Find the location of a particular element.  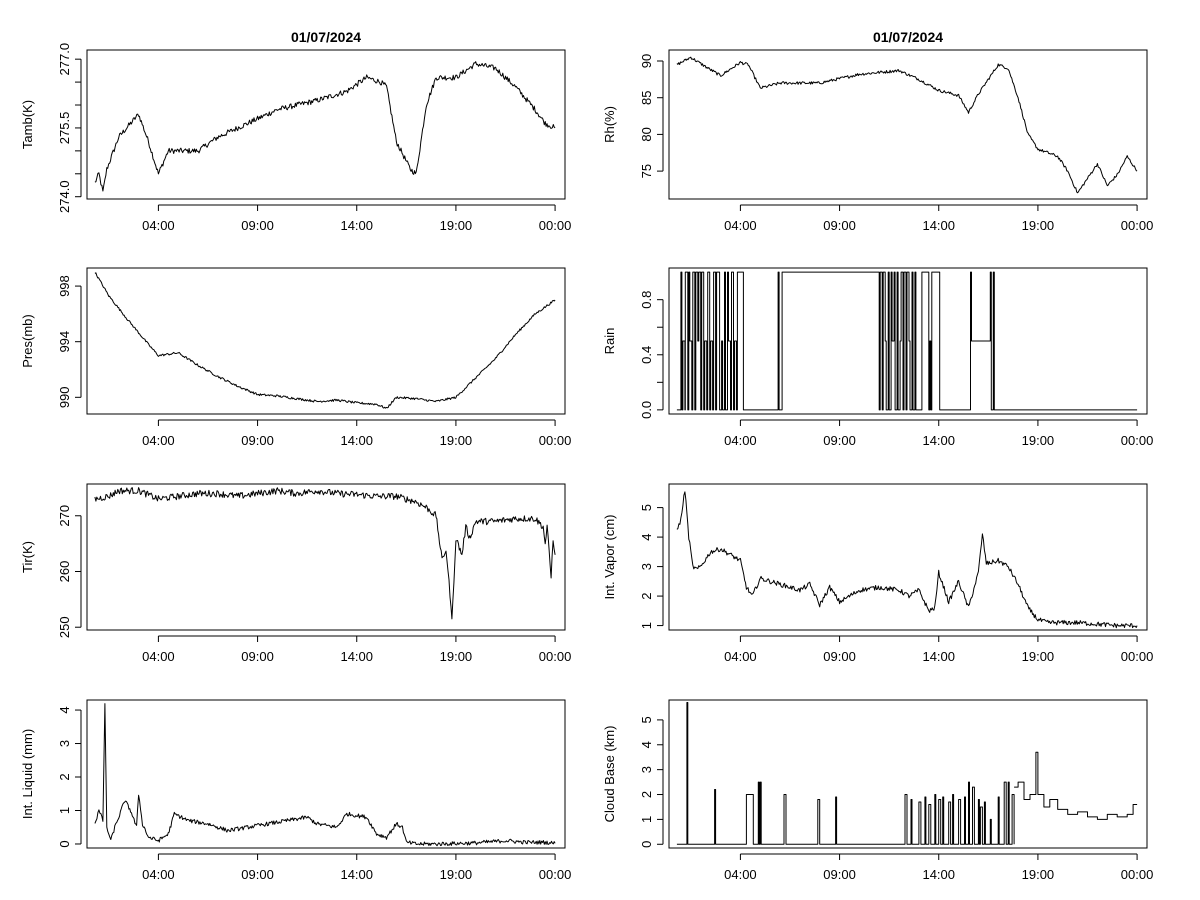

y-axis: 0 1 2 3 4 5 is located at coordinates (651, 782).